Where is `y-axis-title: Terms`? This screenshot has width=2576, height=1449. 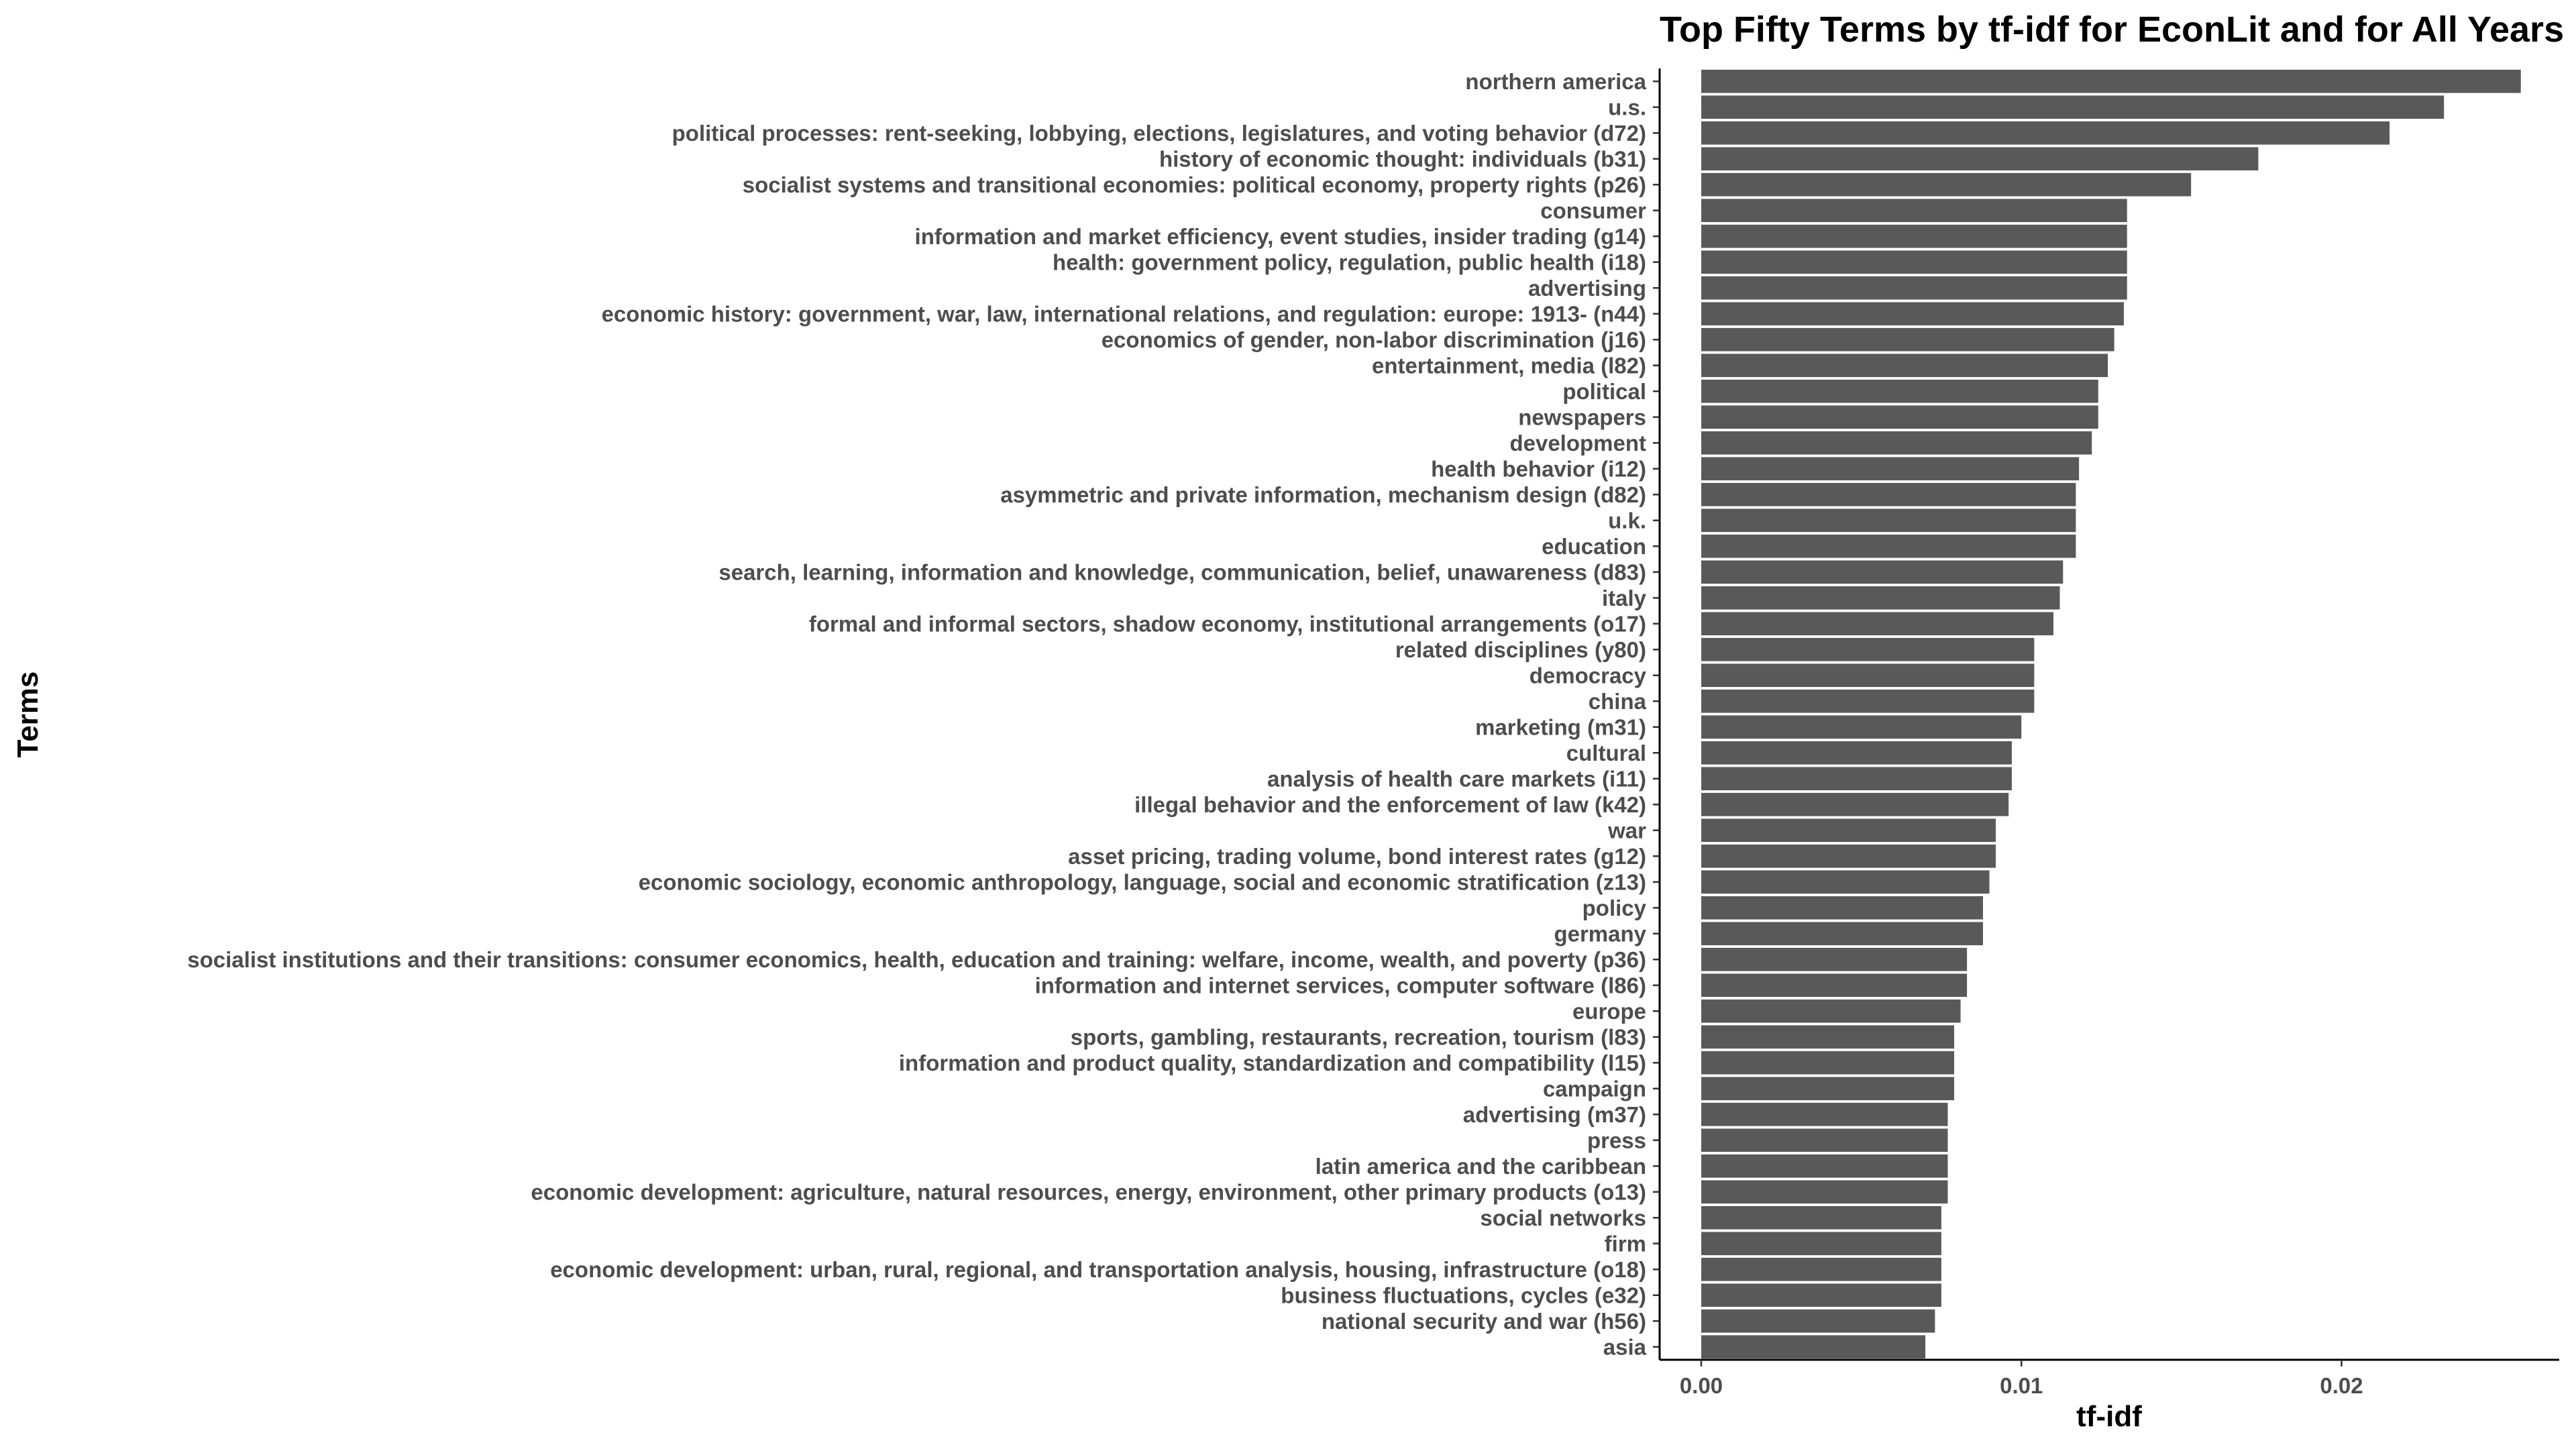
y-axis-title: Terms is located at coordinates (27, 715).